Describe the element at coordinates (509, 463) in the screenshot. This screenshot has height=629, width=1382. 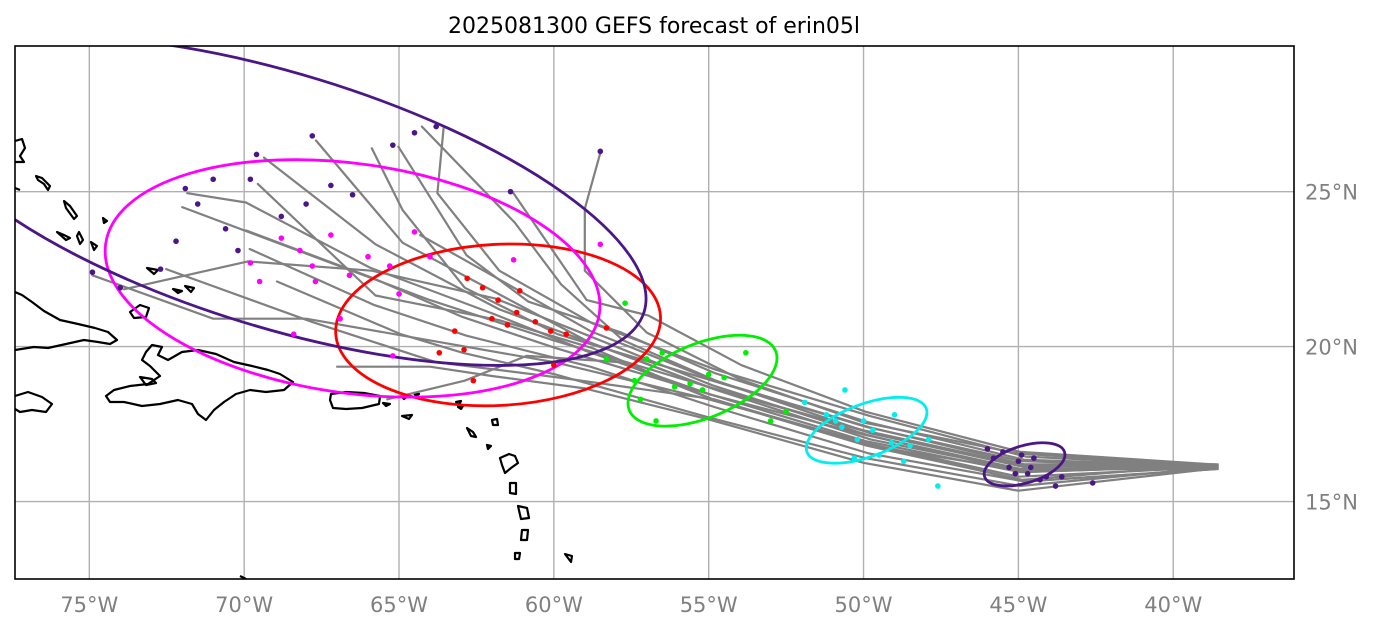
I see `coastline-guadeloupe` at that location.